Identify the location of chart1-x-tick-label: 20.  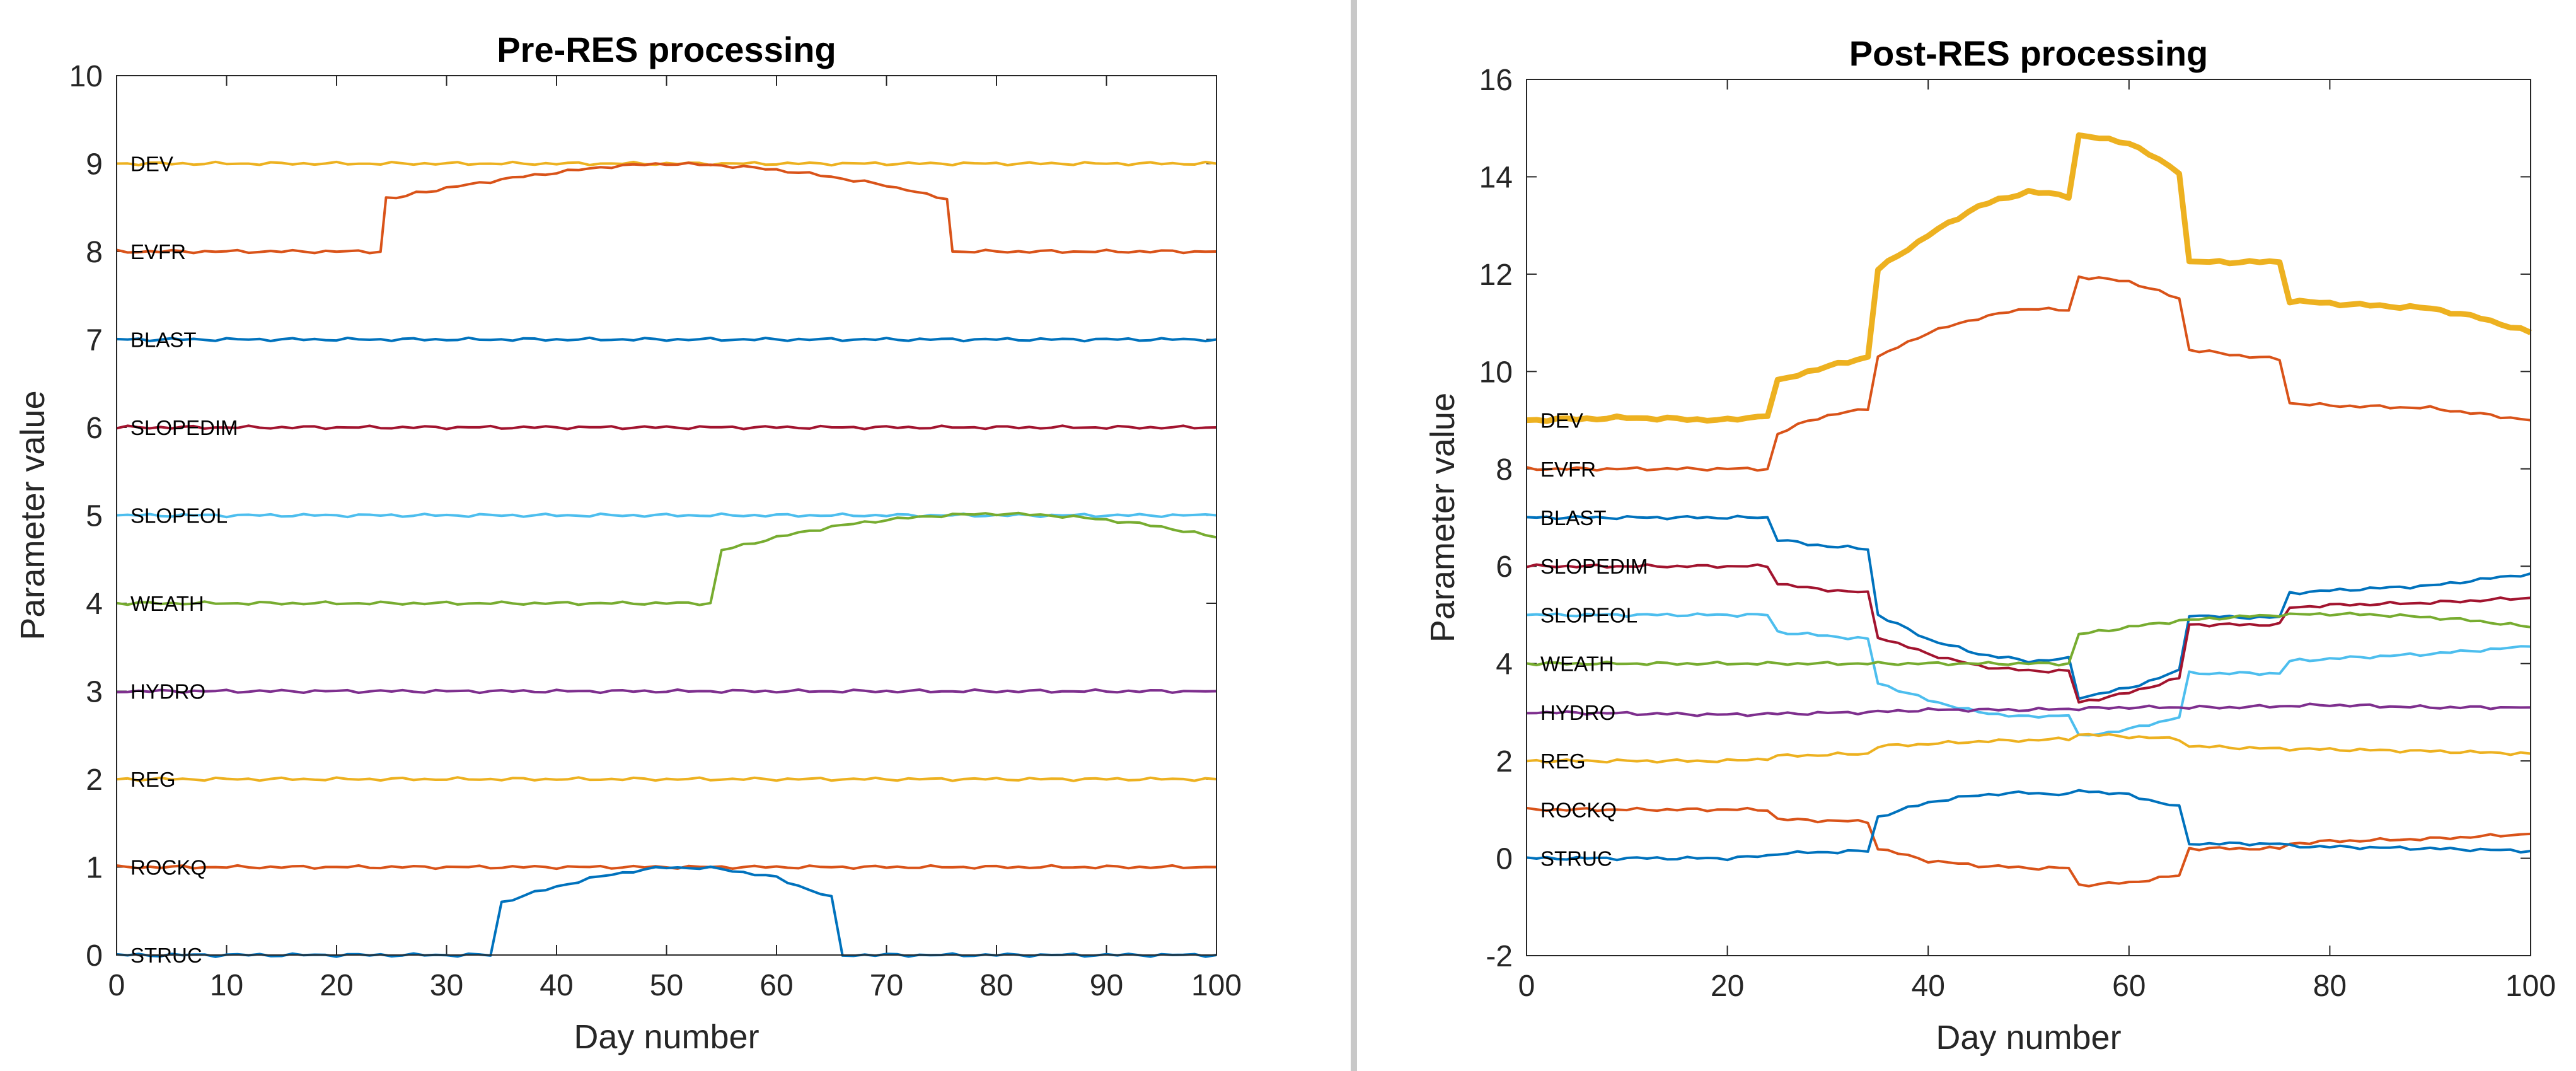
(1727, 986).